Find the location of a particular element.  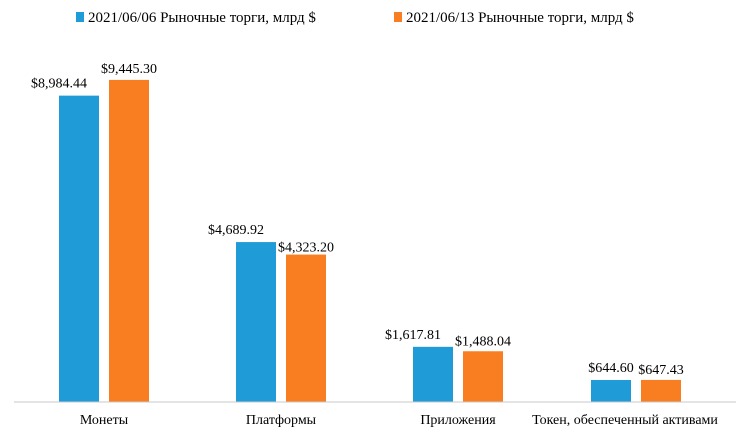

legend-item-series-2: 2021/06/13 Рыночные торги, млрд $ is located at coordinates (514, 18).